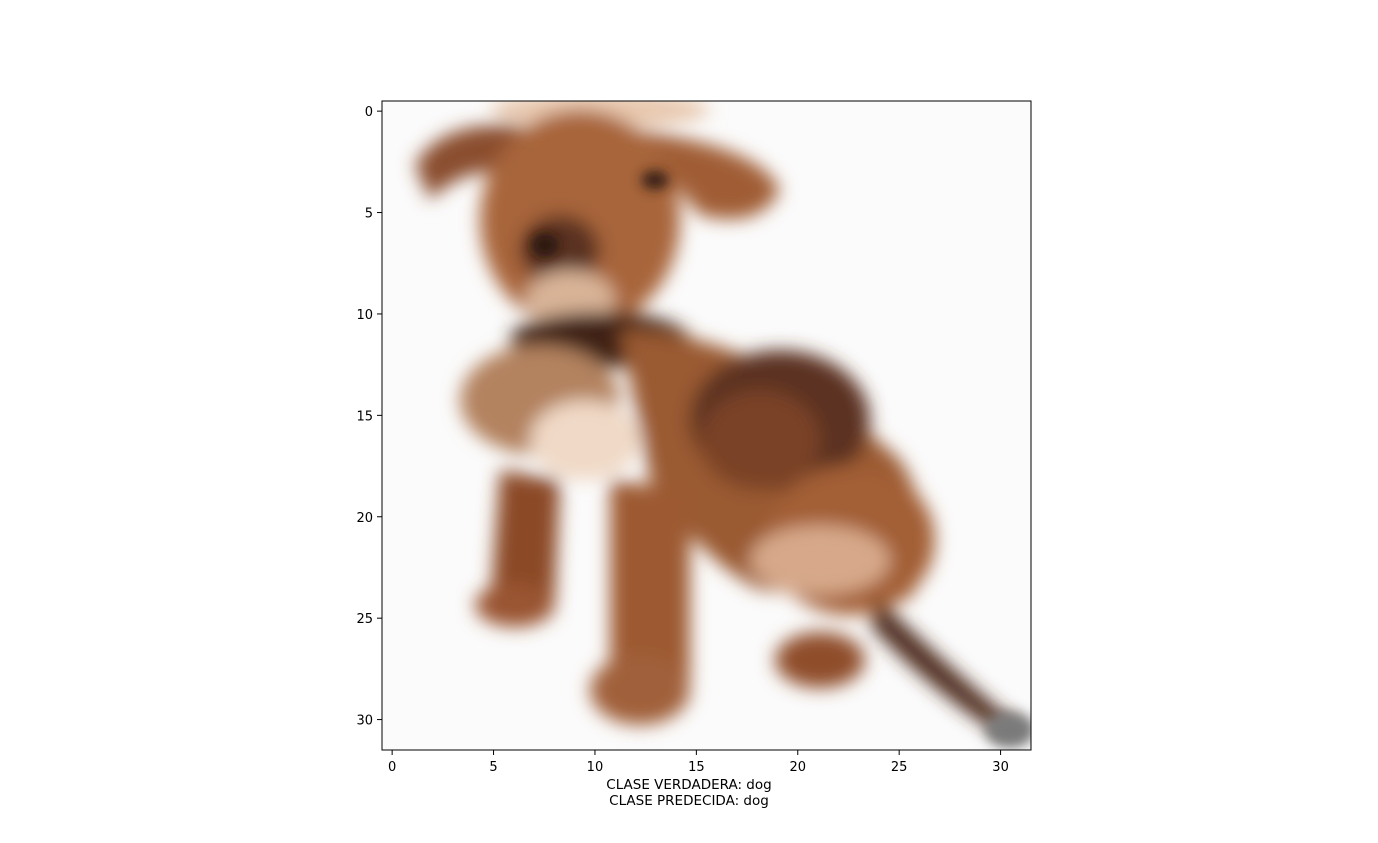  What do you see at coordinates (797, 767) in the screenshot?
I see `x-tick-label: 20` at bounding box center [797, 767].